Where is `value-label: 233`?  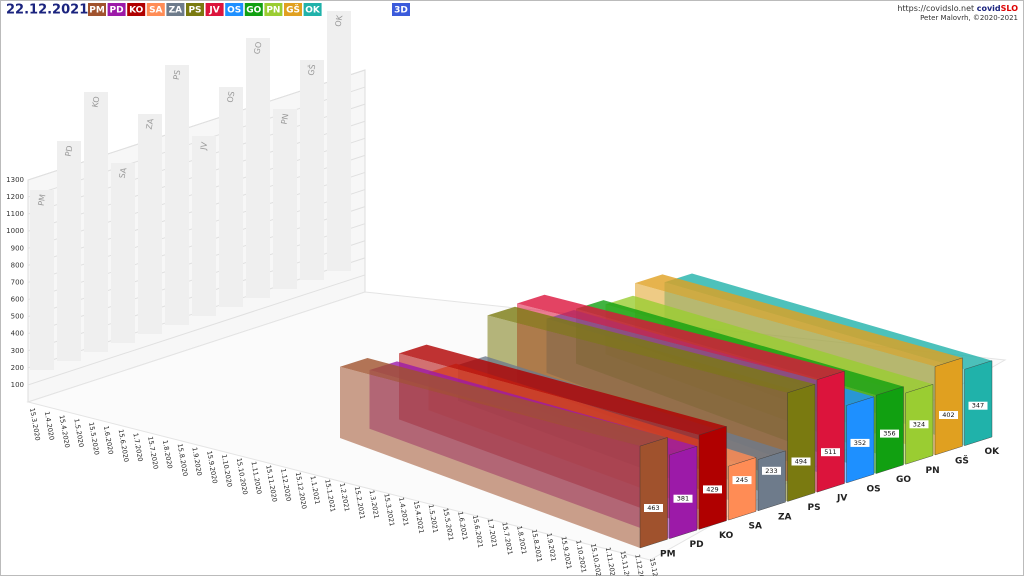 value-label: 233 is located at coordinates (771, 471).